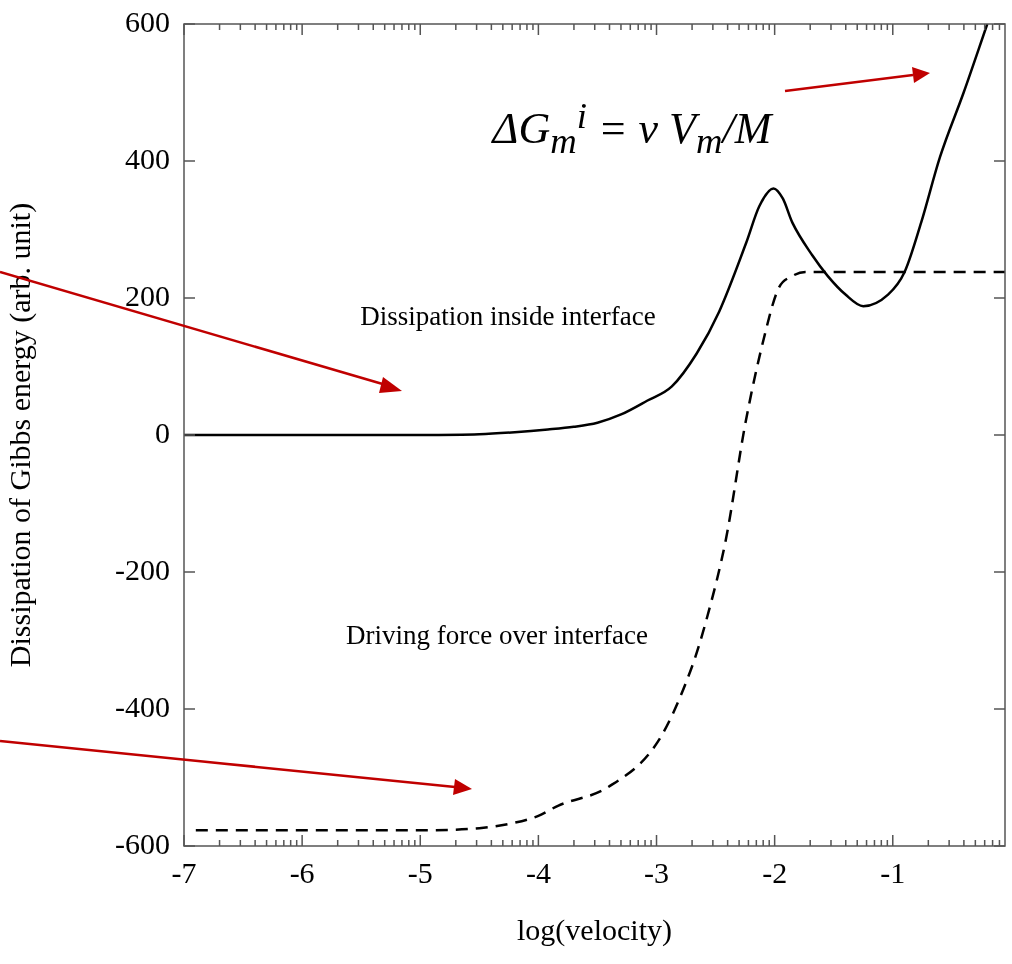  What do you see at coordinates (657, 872) in the screenshot?
I see `x-tick-label: -3` at bounding box center [657, 872].